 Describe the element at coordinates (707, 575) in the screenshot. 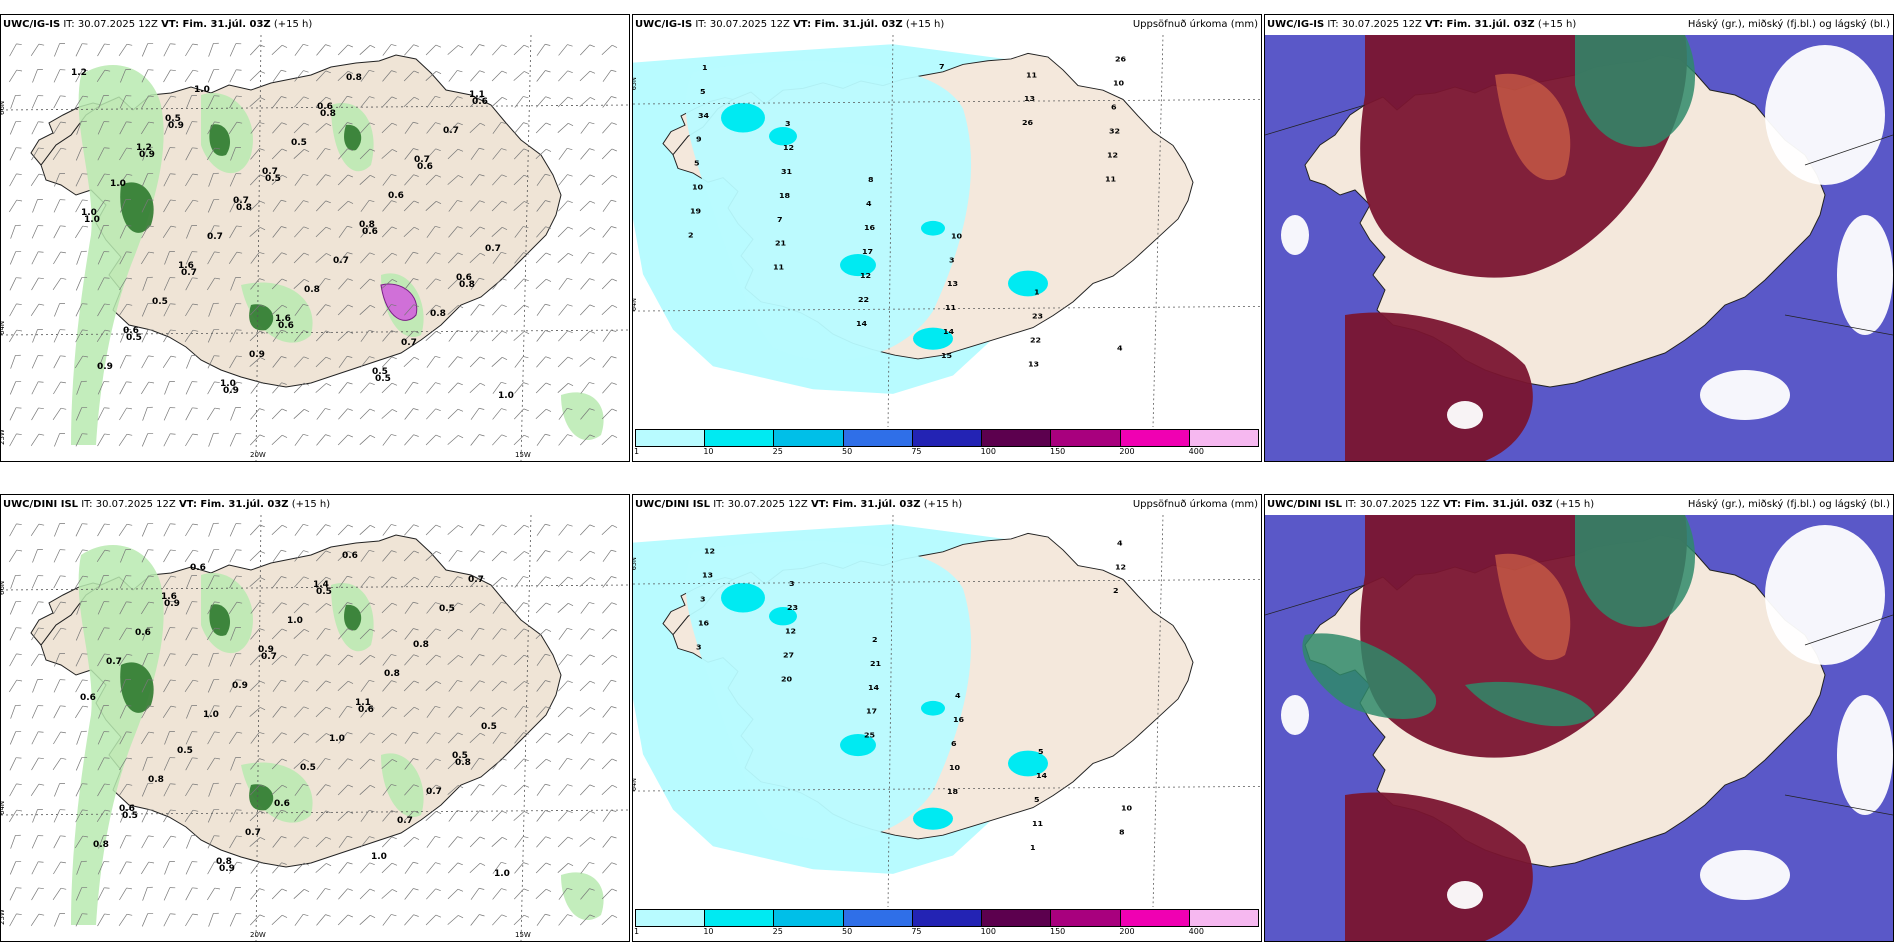

I see `accum-value: 13` at that location.